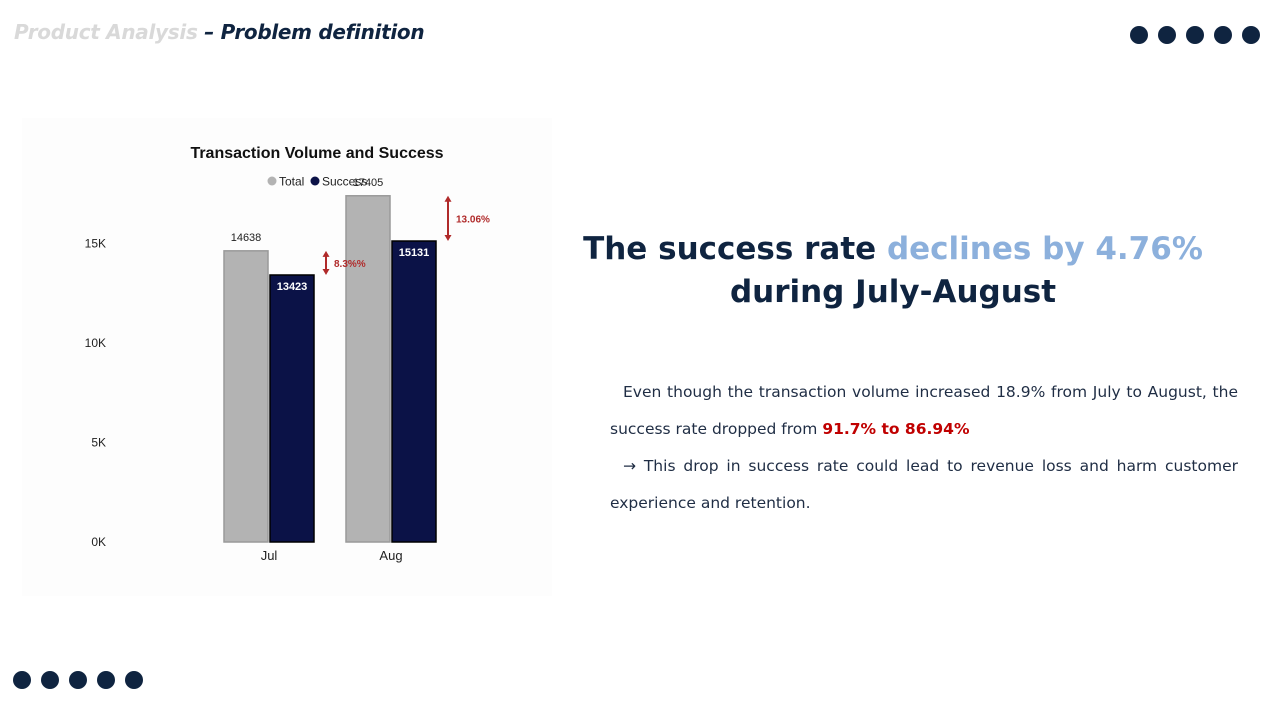 The image size is (1270, 715). I want to click on x-tick-label-aug: Aug, so click(390, 555).